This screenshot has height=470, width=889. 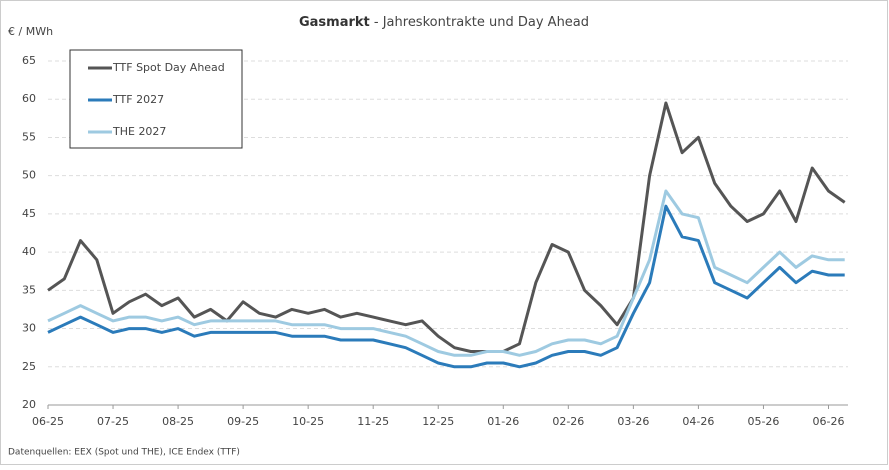 What do you see at coordinates (29, 175) in the screenshot?
I see `y-tick-label: 50` at bounding box center [29, 175].